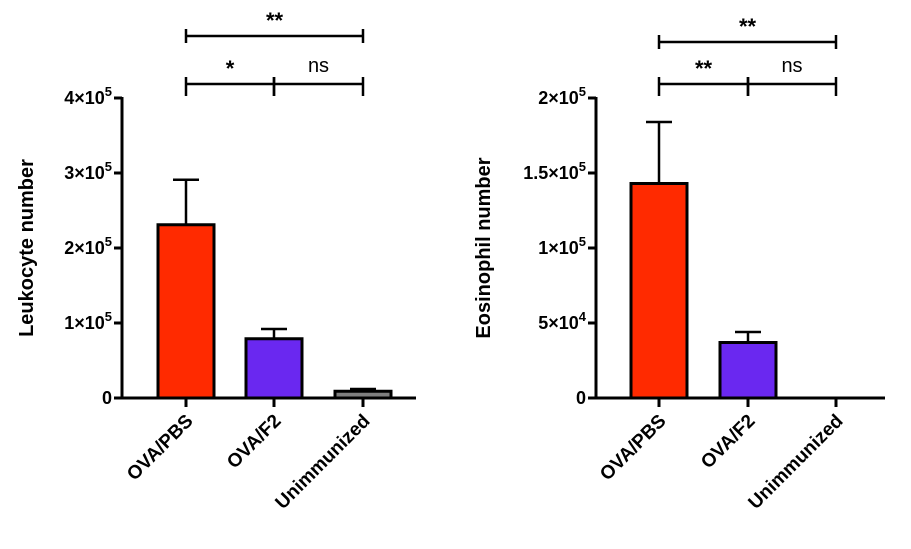 The height and width of the screenshot is (549, 911). What do you see at coordinates (230, 68) in the screenshot?
I see `significance-label: *` at bounding box center [230, 68].